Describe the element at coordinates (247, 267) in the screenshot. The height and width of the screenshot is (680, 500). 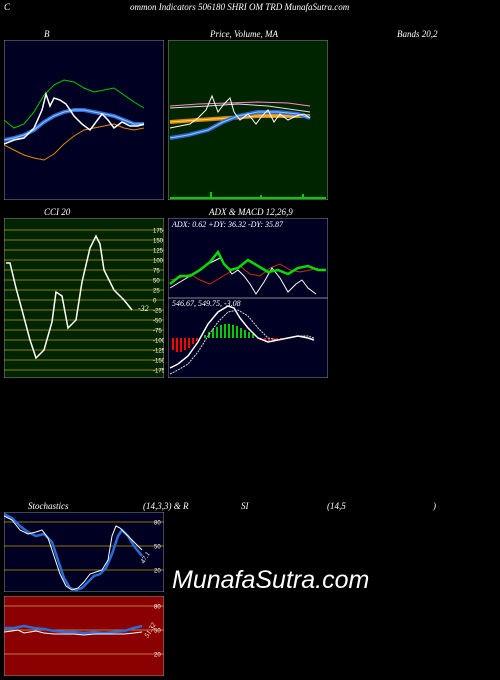
I see `adx-plus-dy-line` at that location.